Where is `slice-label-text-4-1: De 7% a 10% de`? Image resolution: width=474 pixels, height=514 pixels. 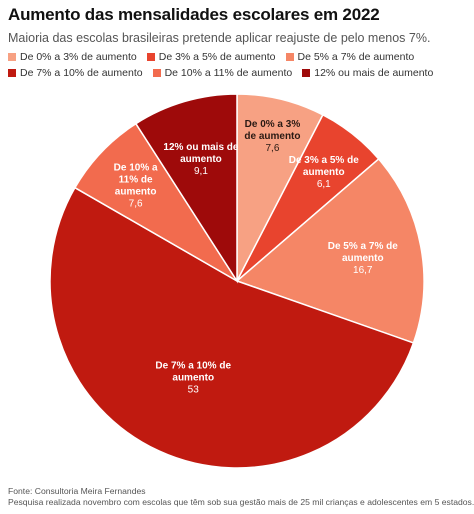
slice-label-text-4-1: De 7% a 10% de is located at coordinates (193, 365).